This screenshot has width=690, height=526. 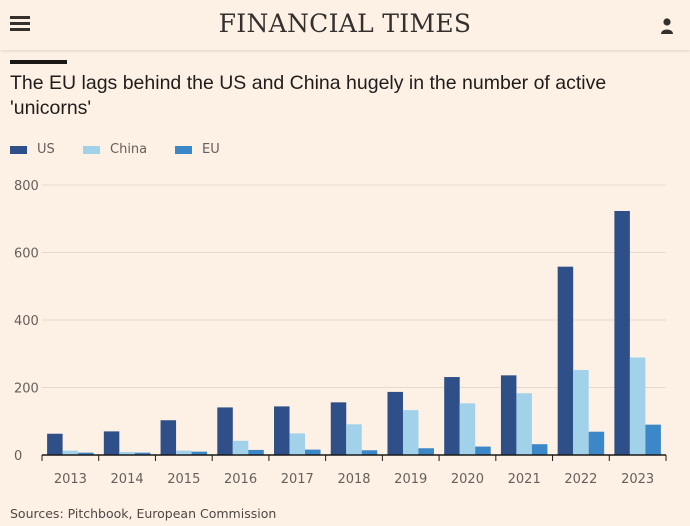 What do you see at coordinates (452, 416) in the screenshot?
I see `bar-us-2020` at bounding box center [452, 416].